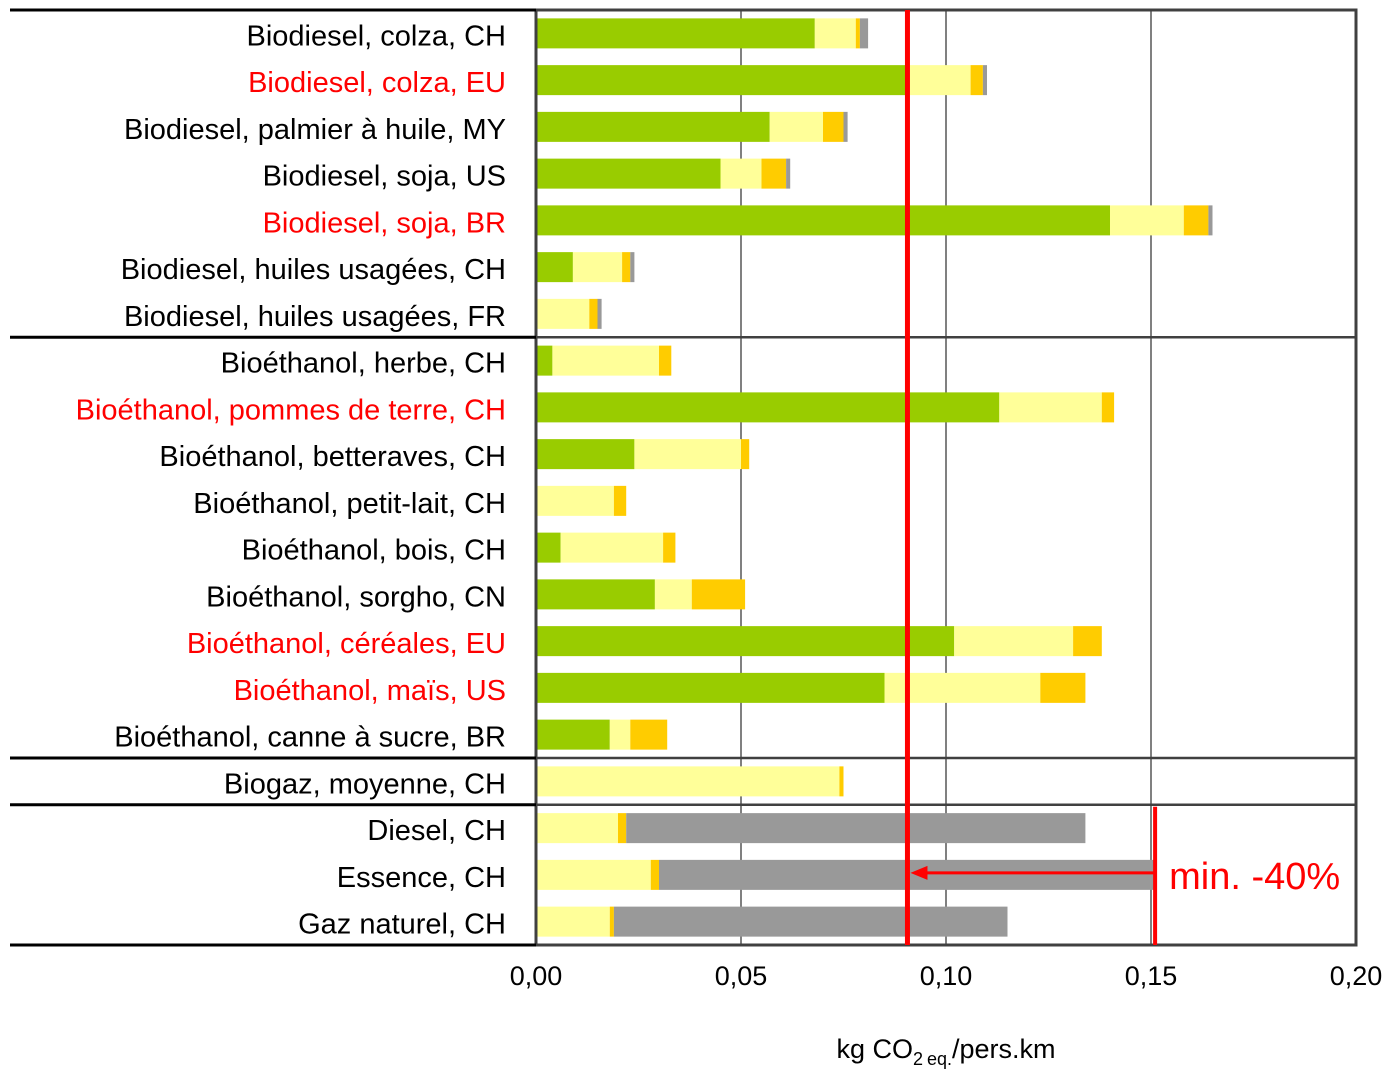 The width and height of the screenshot is (1388, 1070). Describe the element at coordinates (741, 976) in the screenshot. I see `x-tick-label: 0,05` at that location.